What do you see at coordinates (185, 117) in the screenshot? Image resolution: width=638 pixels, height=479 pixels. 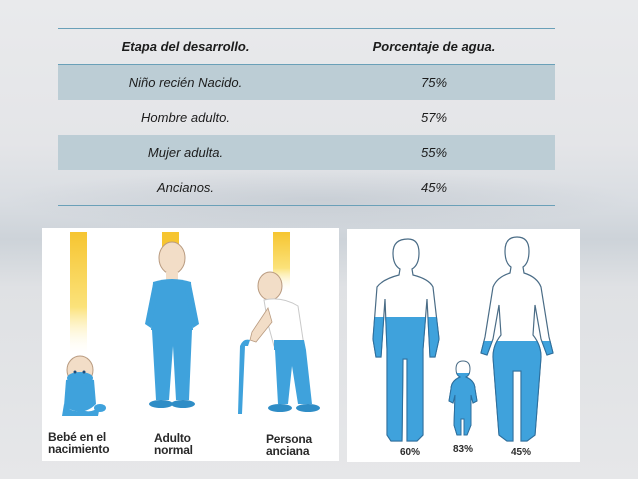 I see `cell-stage: Hombre adulto.` at bounding box center [185, 117].